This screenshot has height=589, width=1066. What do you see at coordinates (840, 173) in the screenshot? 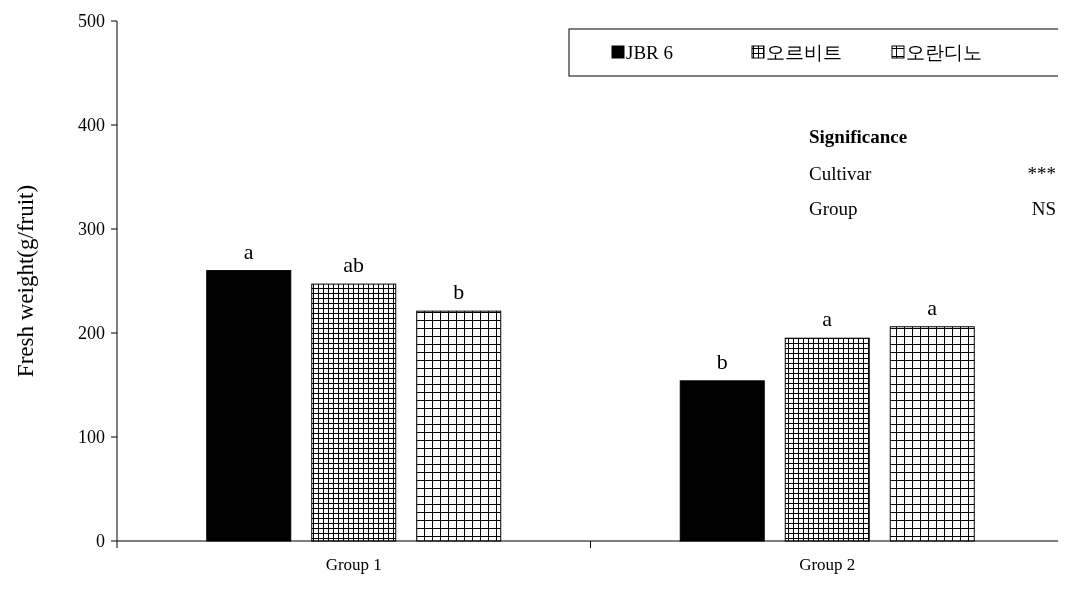
I see `annotation: Cultivar` at bounding box center [840, 173].